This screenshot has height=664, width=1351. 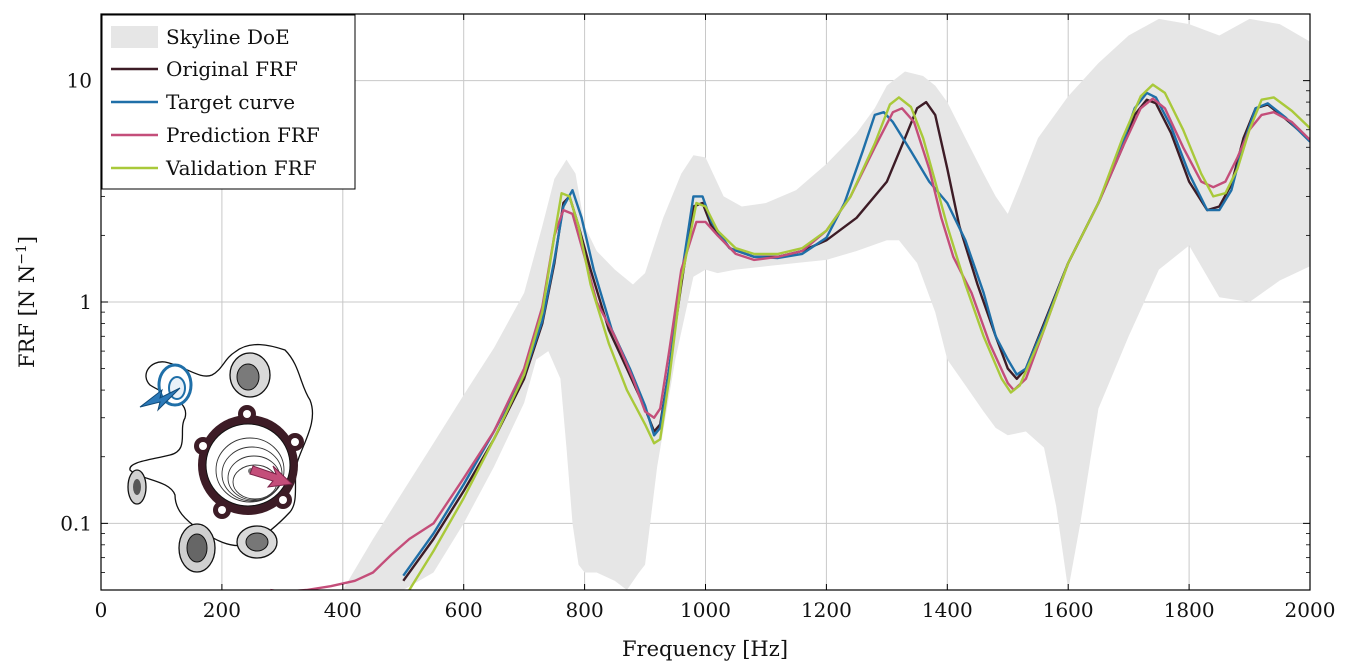 What do you see at coordinates (27, 345) in the screenshot?
I see `y-axis-label-main: FRF` at bounding box center [27, 345].